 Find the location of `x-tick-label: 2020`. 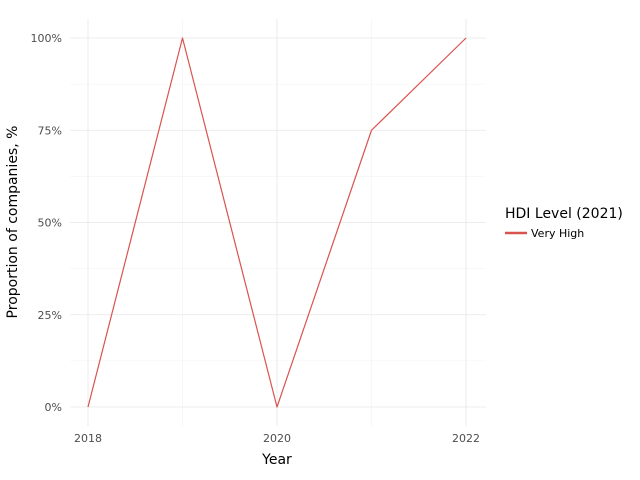

x-tick-label: 2020 is located at coordinates (277, 438).